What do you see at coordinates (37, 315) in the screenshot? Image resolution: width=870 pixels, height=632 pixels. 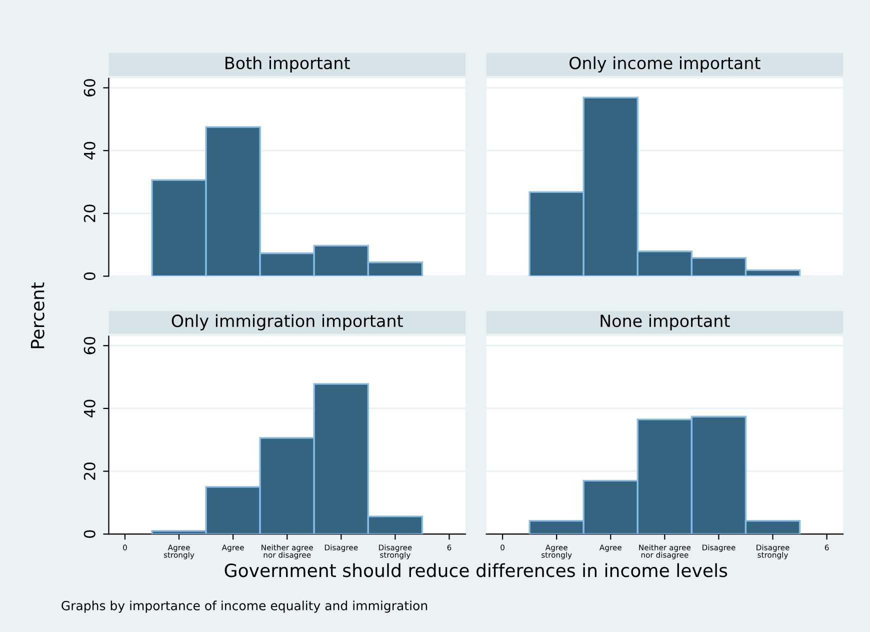 I see `y-axis-title: Percent` at bounding box center [37, 315].